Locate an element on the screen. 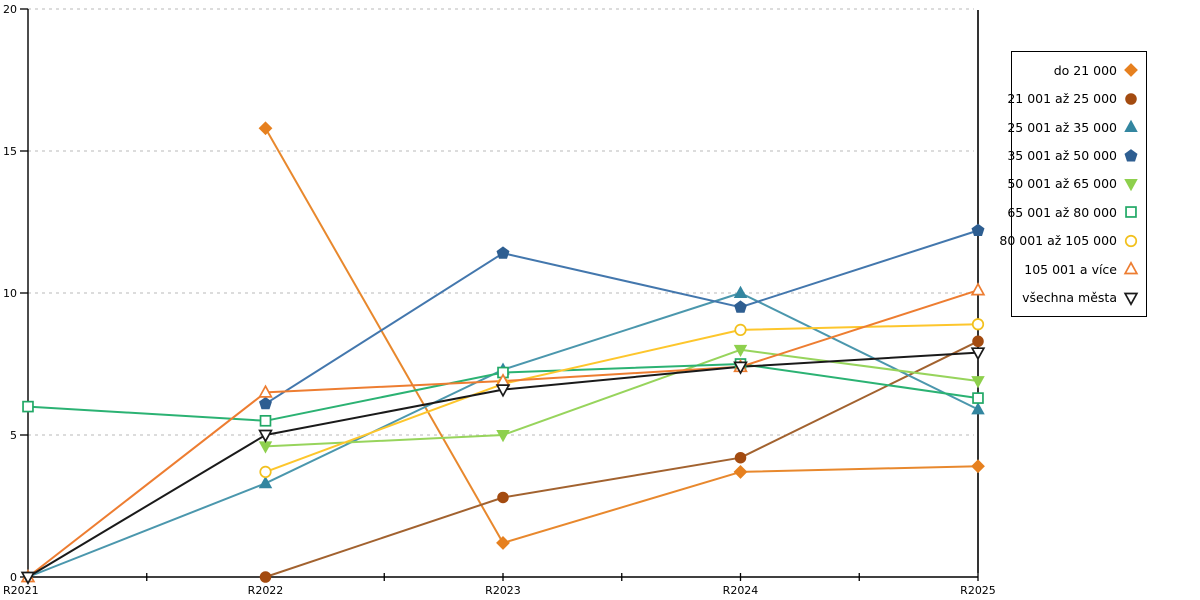 This screenshot has width=1200, height=600. legend-item-7: 105 001 a více is located at coordinates (1079, 269).